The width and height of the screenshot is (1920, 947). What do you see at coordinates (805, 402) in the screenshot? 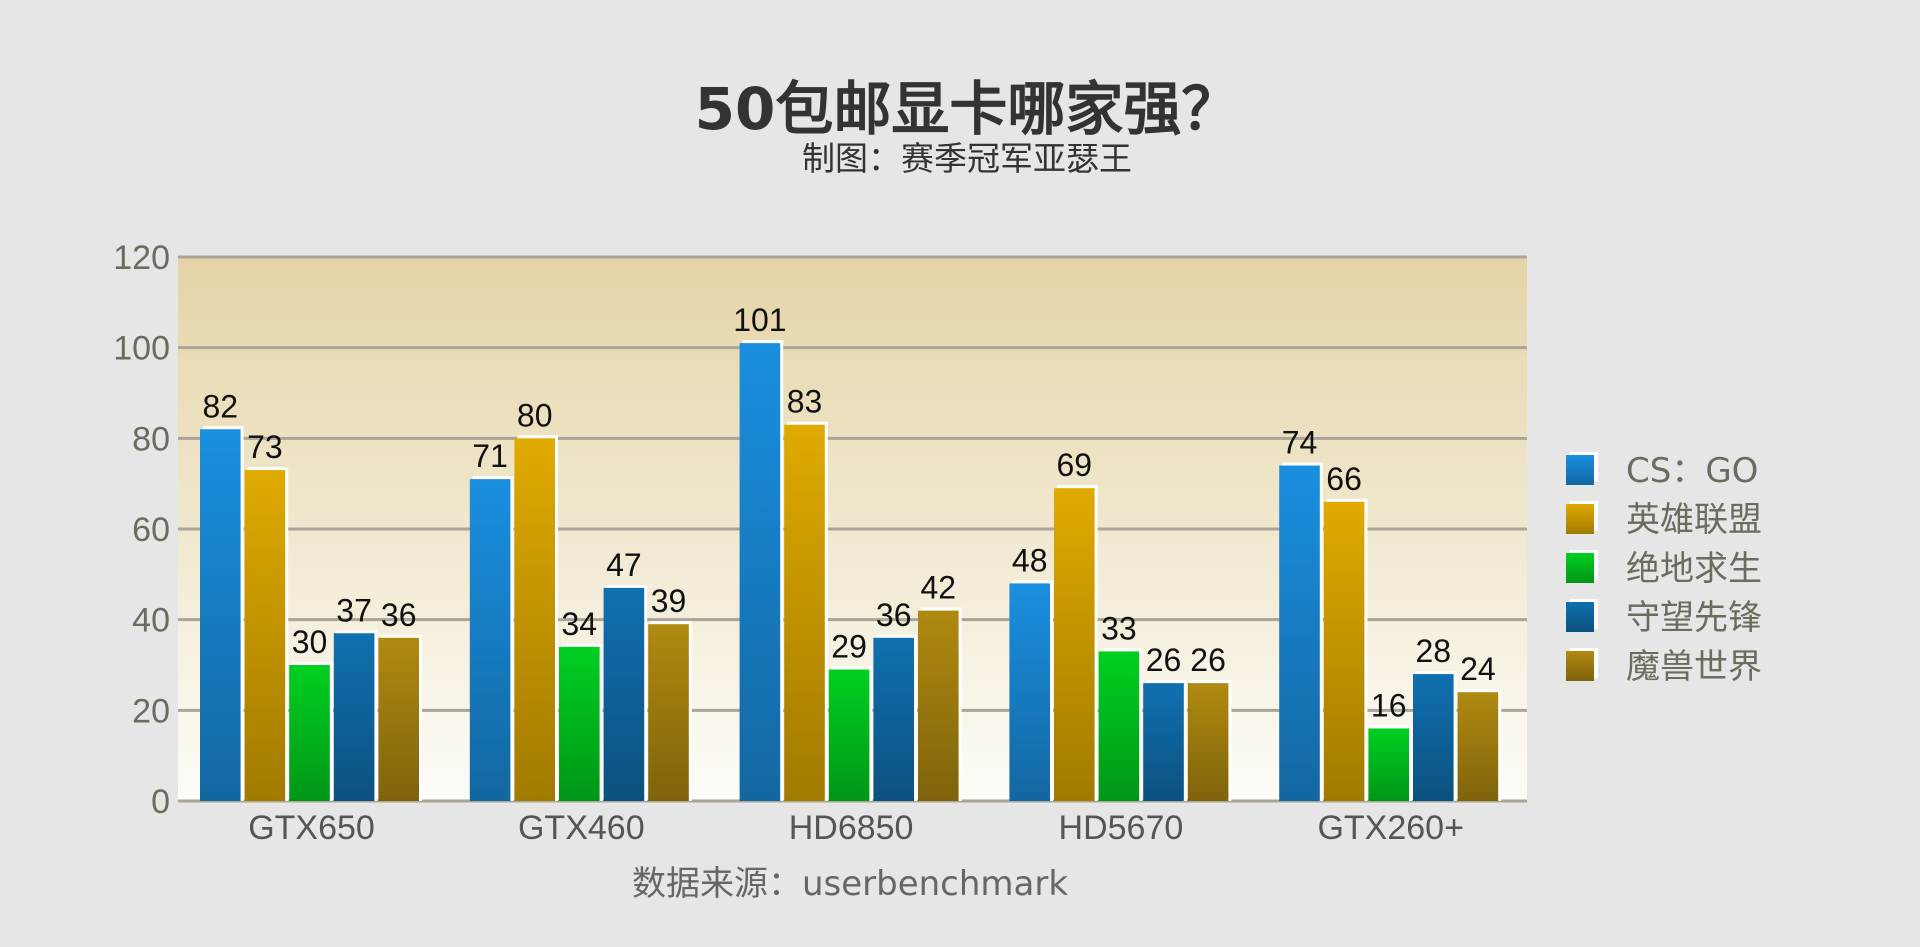
I see `data-label: 83` at bounding box center [805, 402].